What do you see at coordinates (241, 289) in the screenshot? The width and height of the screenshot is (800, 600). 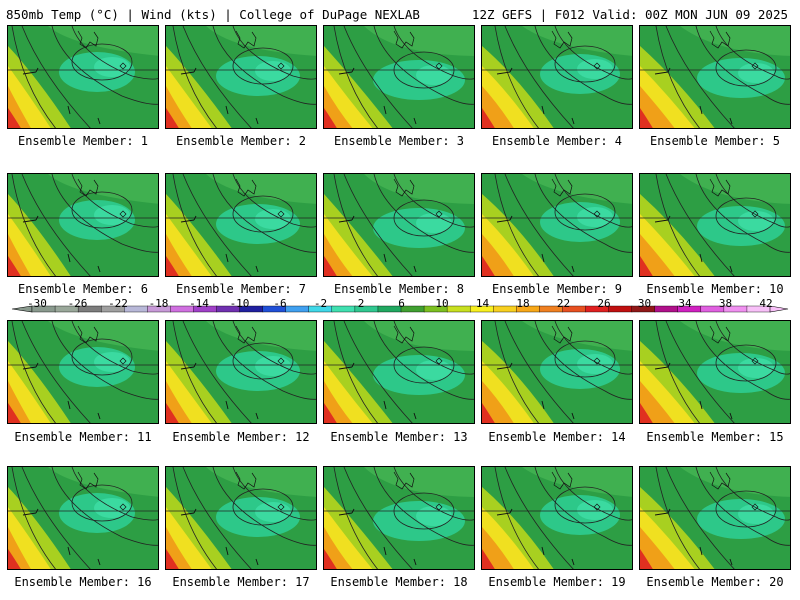 I see `ensemble-member-label: Ensemble Member: 7` at bounding box center [241, 289].